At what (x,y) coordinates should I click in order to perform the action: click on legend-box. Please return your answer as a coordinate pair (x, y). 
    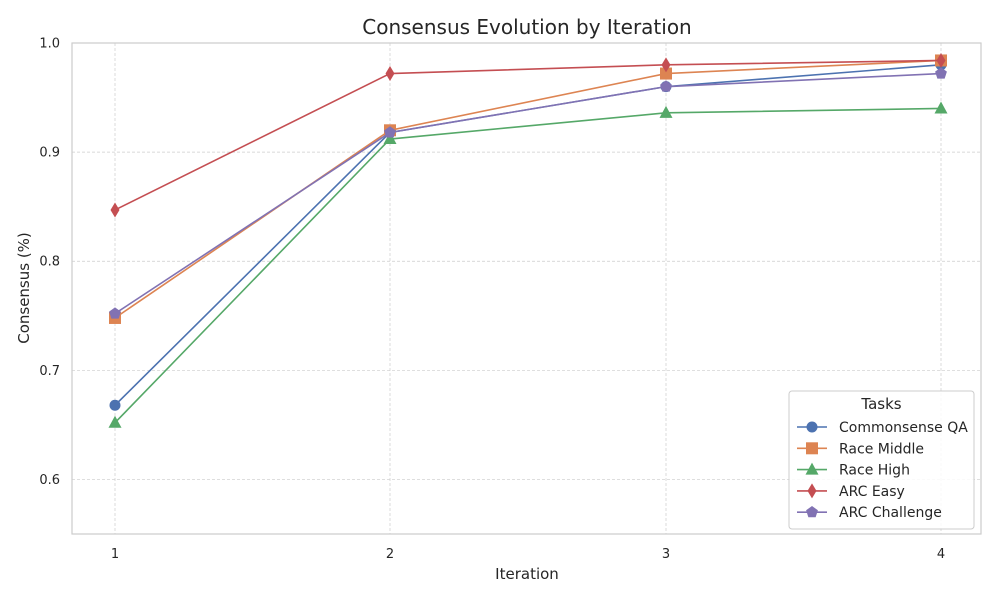
    Looking at the image, I should click on (881, 460).